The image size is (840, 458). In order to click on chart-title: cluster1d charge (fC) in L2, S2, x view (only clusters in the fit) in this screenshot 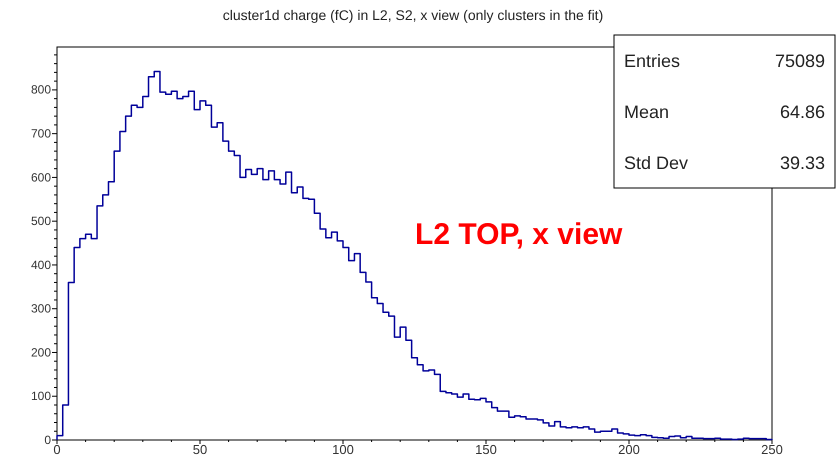, I will do `click(413, 15)`.